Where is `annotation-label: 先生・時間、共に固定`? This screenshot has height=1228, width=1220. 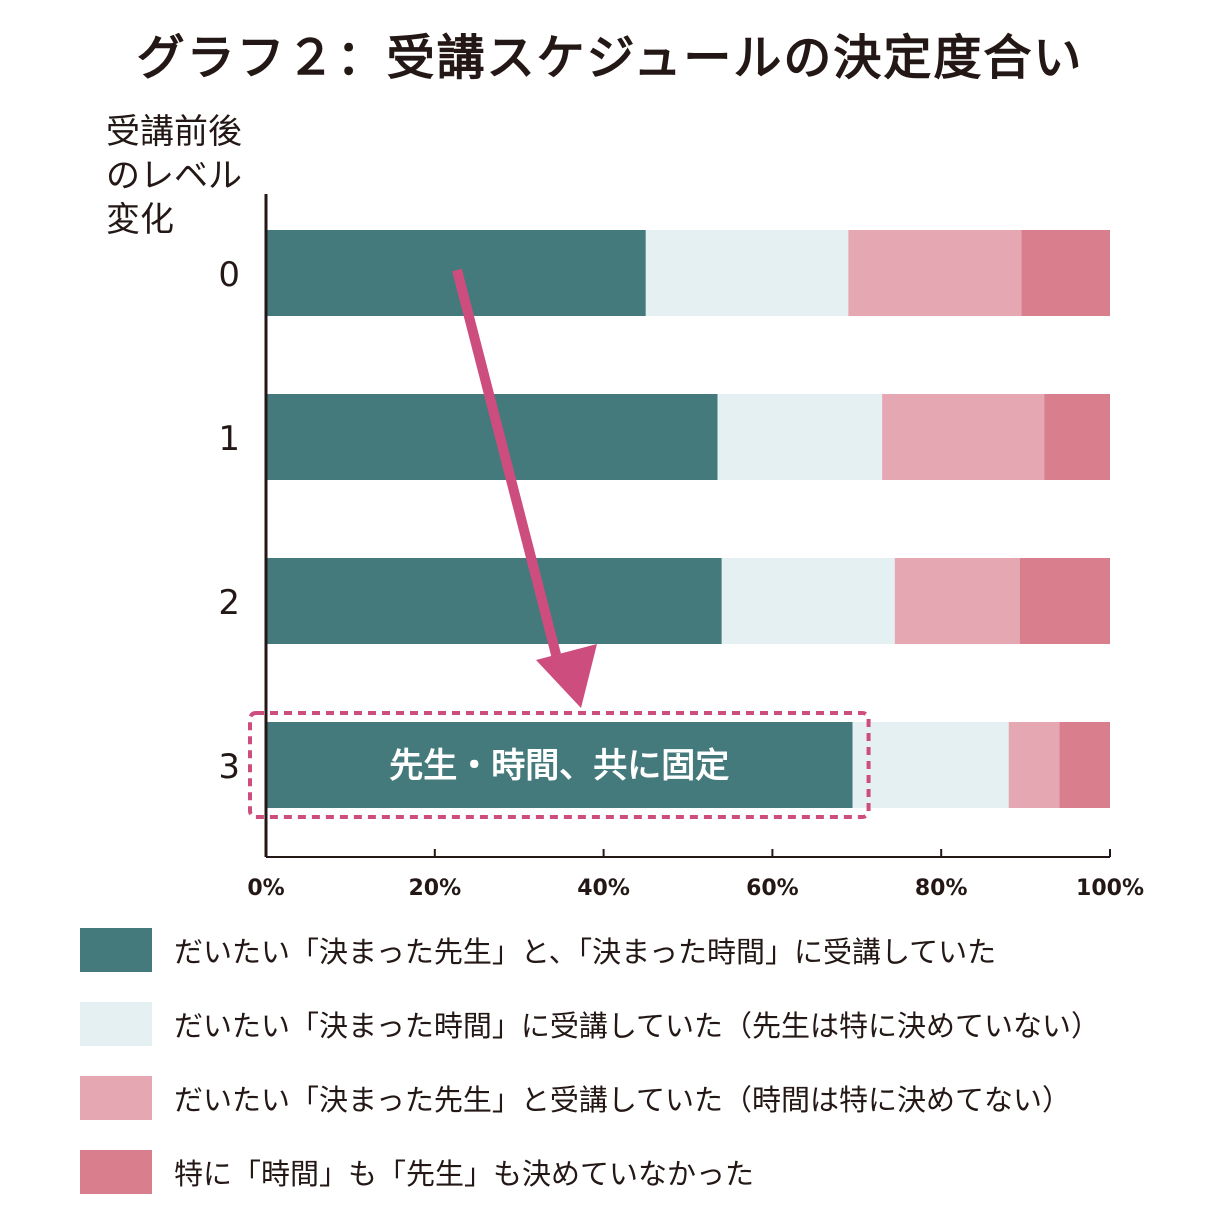
annotation-label: 先生・時間、共に固定 is located at coordinates (559, 766).